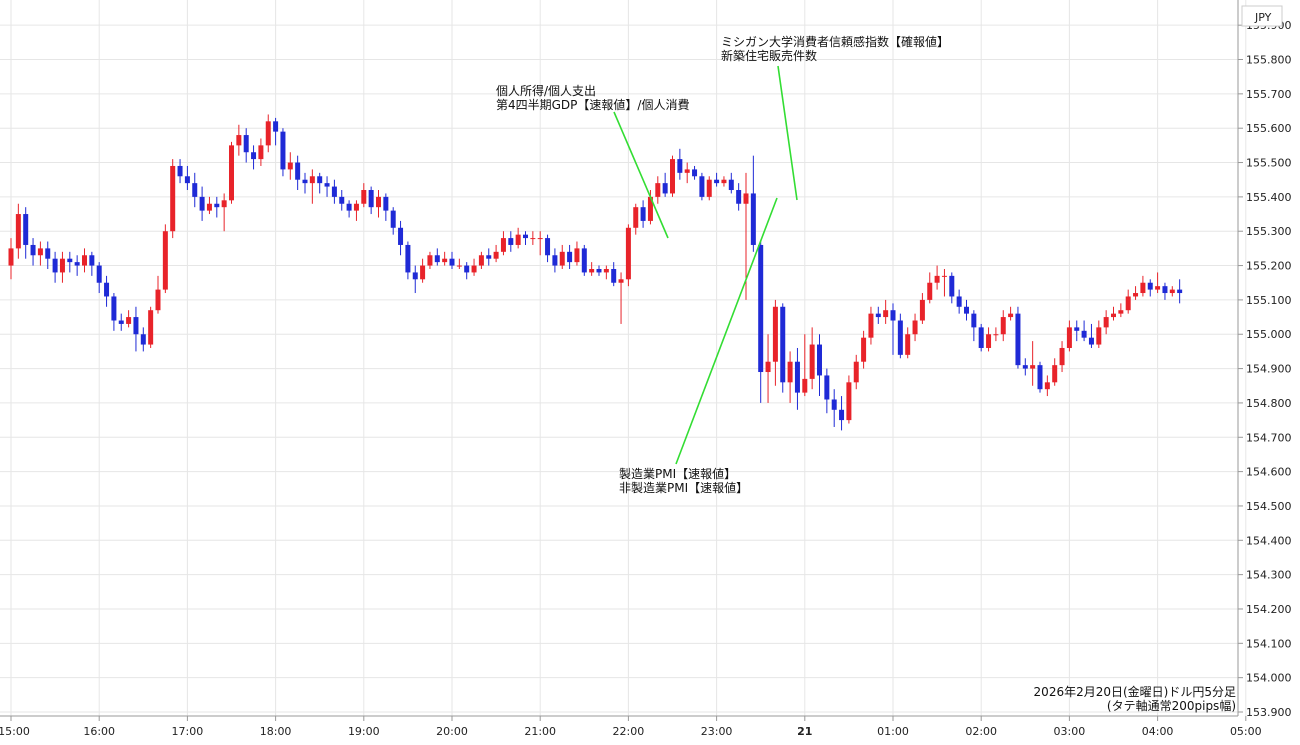 The image size is (1300, 745). Describe the element at coordinates (705, 265) in the screenshot. I see `annotation-lines` at that location.